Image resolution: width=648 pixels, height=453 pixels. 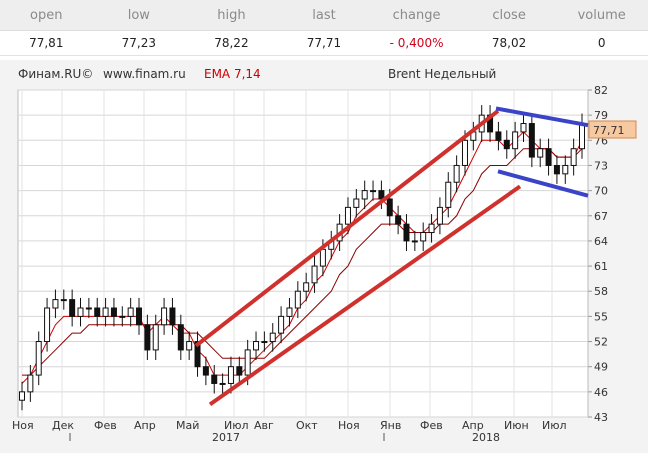 I want to click on y-tick-label: 46, so click(x=601, y=392).